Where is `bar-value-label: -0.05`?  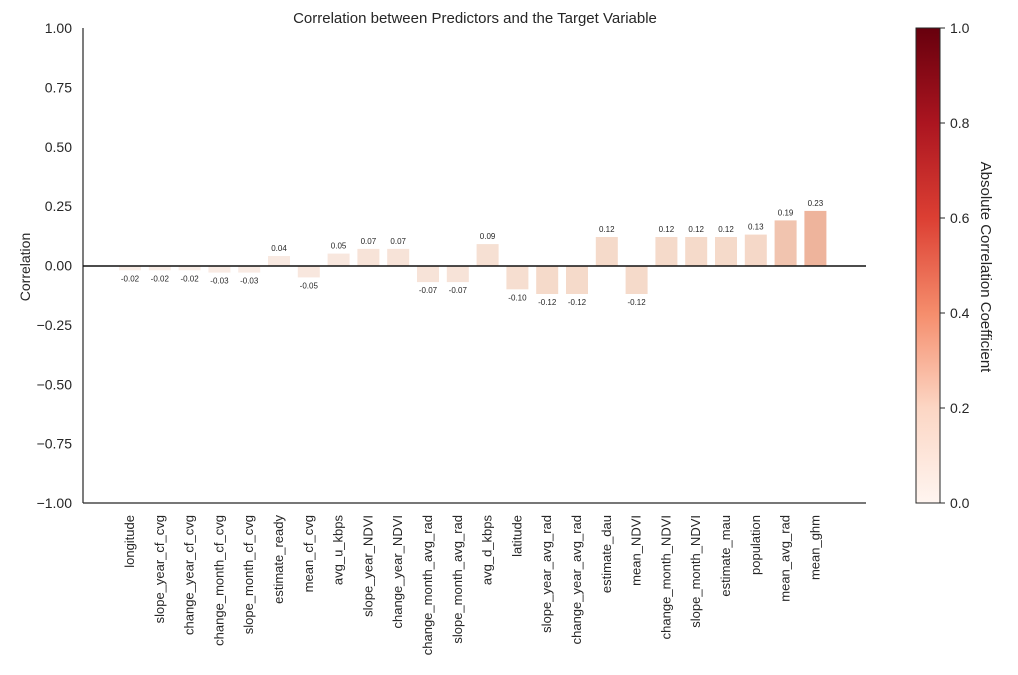
bar-value-label: -0.05 is located at coordinates (309, 285).